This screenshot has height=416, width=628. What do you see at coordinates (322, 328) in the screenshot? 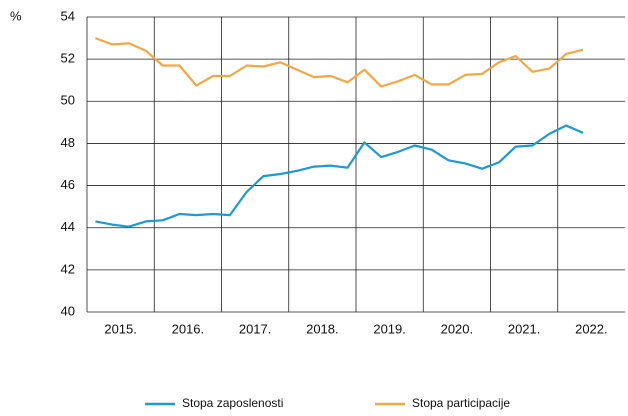
I see `x-tick-label: 2018.` at bounding box center [322, 328].